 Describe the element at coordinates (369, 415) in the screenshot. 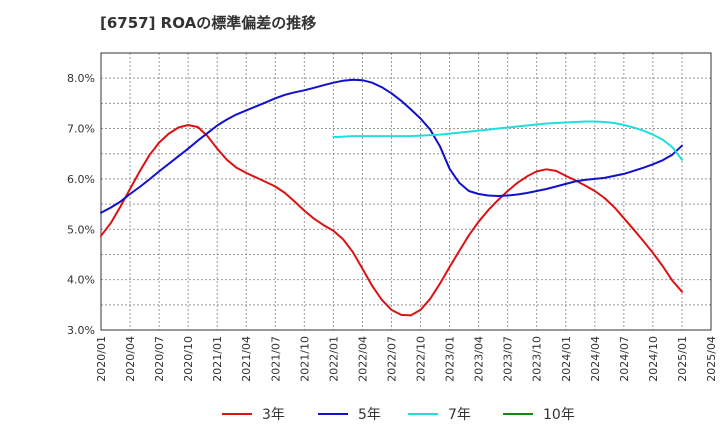

I see `legend-label: 5年` at that location.